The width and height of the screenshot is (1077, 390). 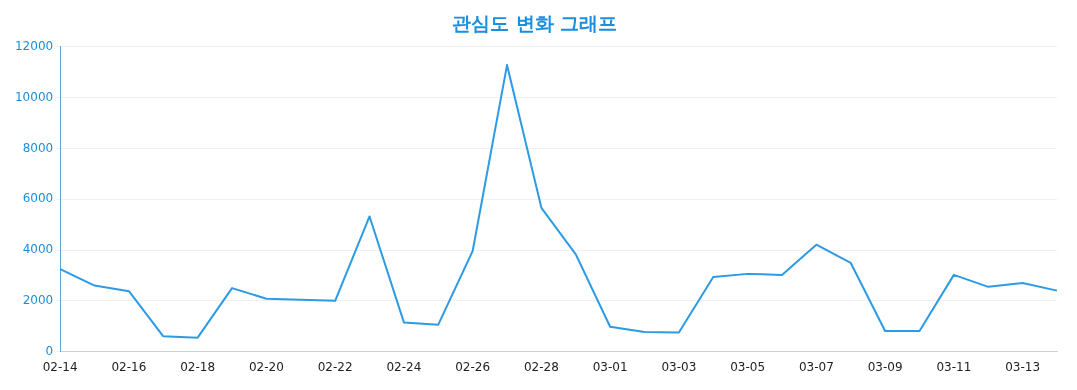 I want to click on x-tick-label: 03-05, so click(x=748, y=366).